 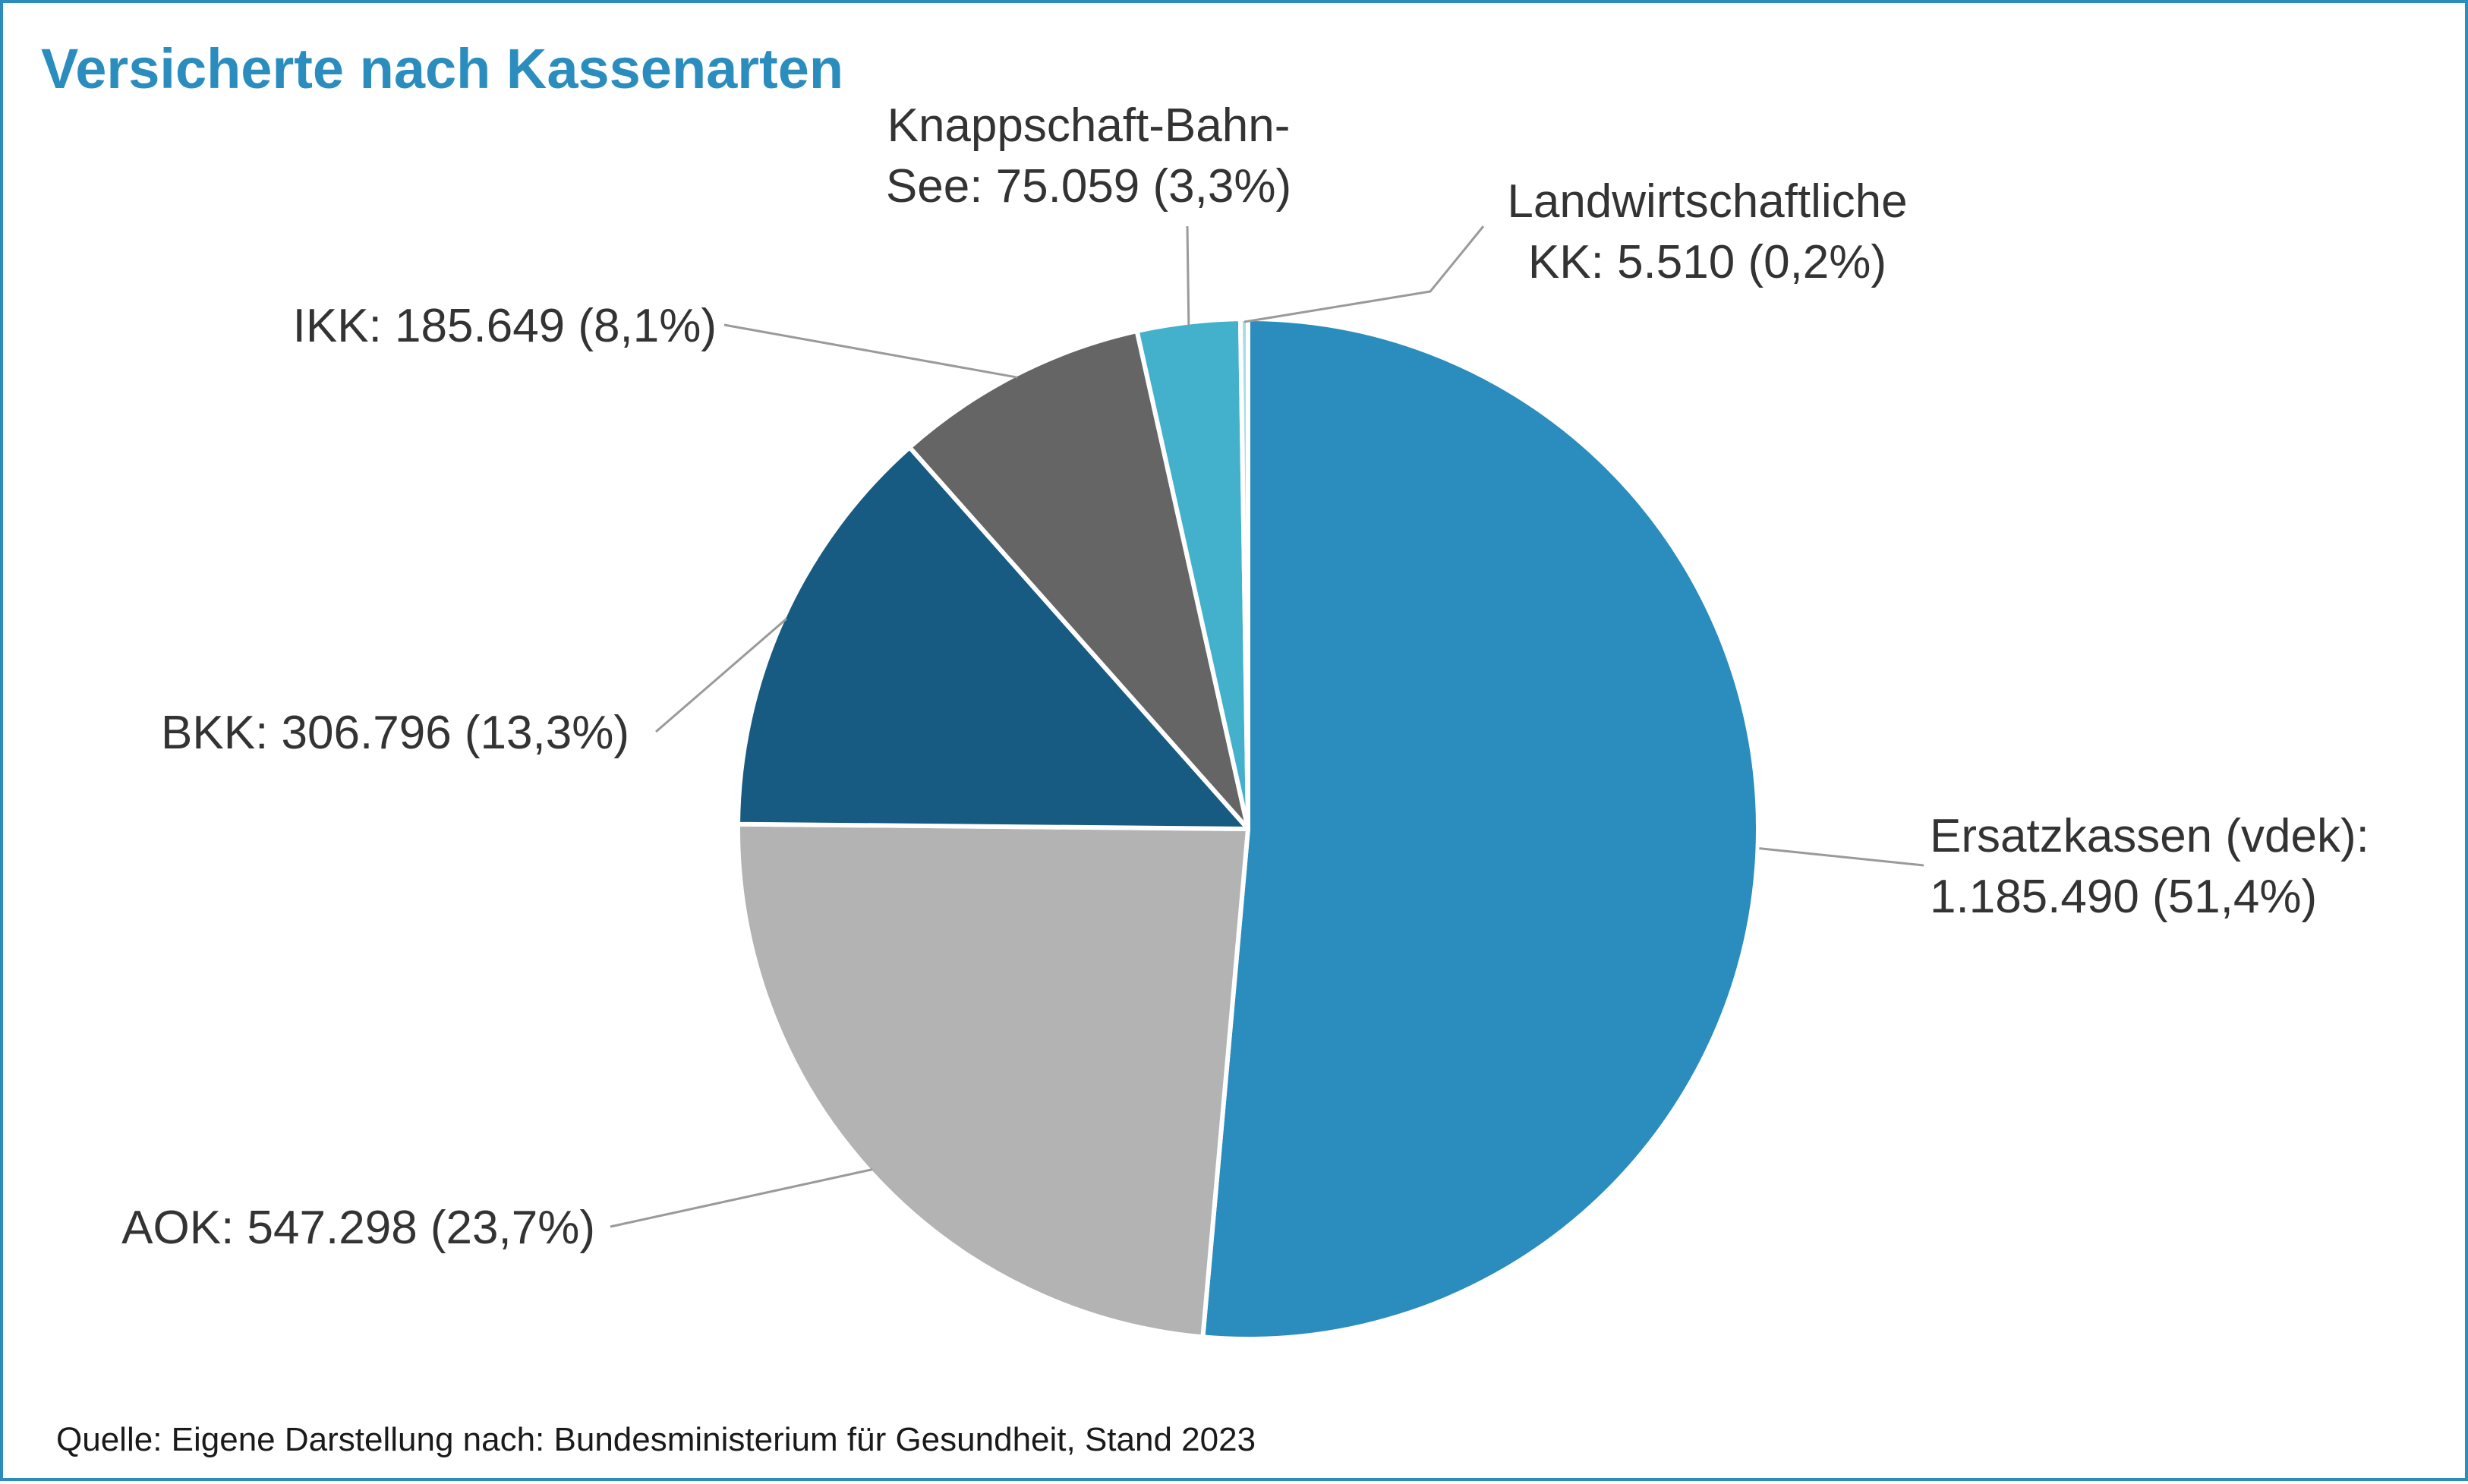 What do you see at coordinates (993, 638) in the screenshot?
I see `pie-slice-bkk` at bounding box center [993, 638].